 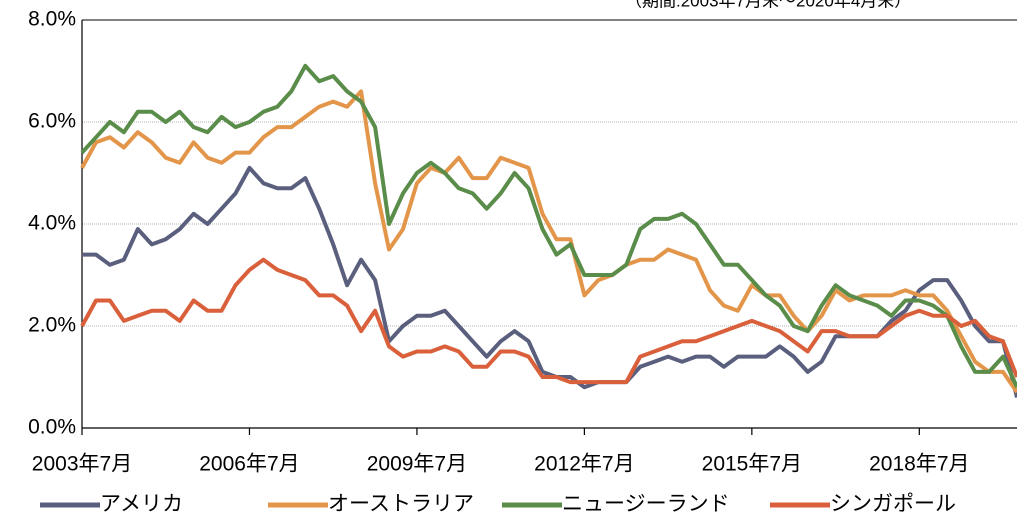 What do you see at coordinates (52, 325) in the screenshot?
I see `y-tick-label: 2.0%` at bounding box center [52, 325].